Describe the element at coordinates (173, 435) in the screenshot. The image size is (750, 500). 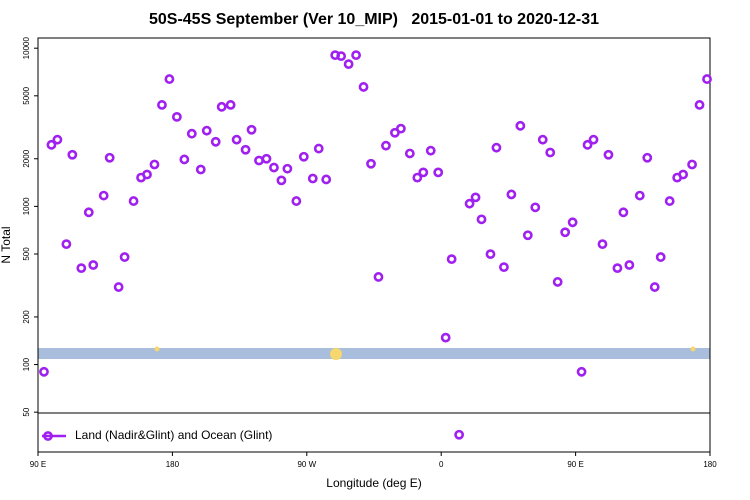
I see `legend-label: Land (Nadir&Glint) and Ocean (Glint)` at that location.